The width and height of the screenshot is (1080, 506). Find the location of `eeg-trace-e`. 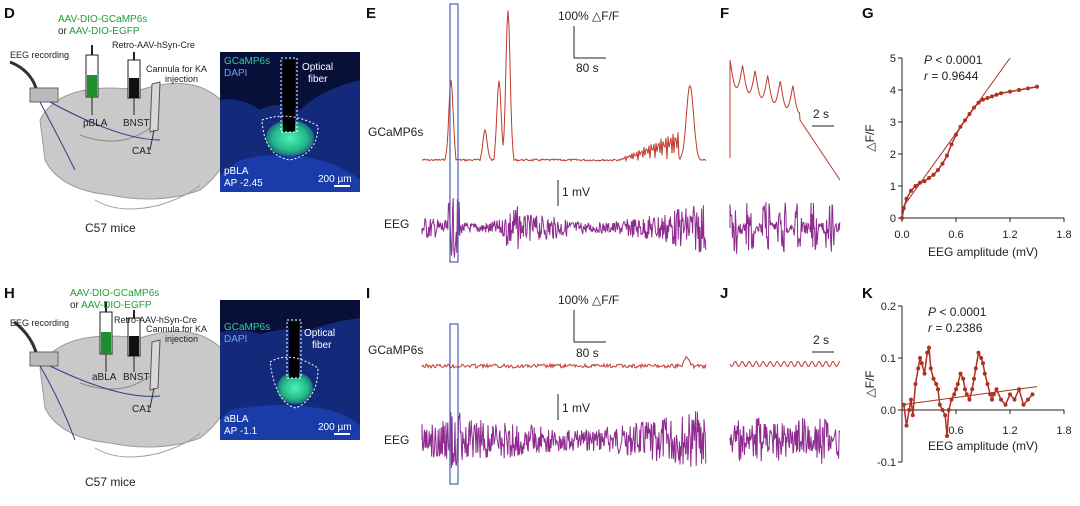

eeg-trace-e is located at coordinates (564, 228).